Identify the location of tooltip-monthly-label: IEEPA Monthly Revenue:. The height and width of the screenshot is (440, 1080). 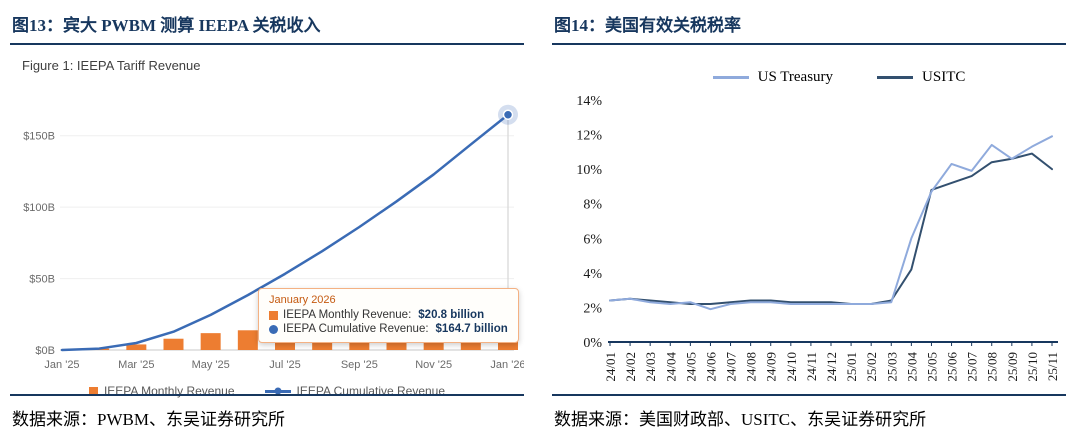
(347, 315).